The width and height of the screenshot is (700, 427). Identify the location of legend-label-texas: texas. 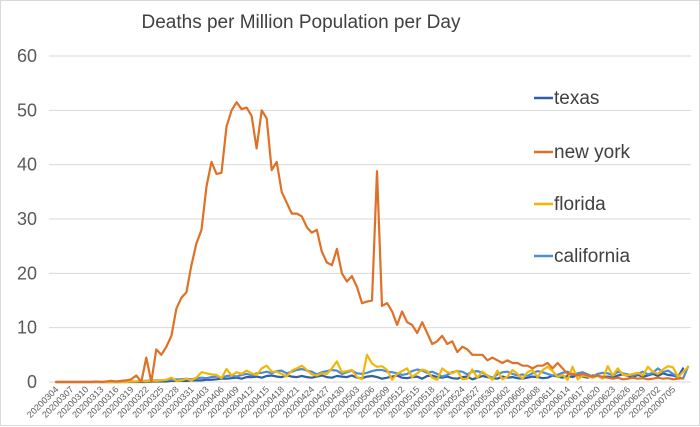
(576, 98).